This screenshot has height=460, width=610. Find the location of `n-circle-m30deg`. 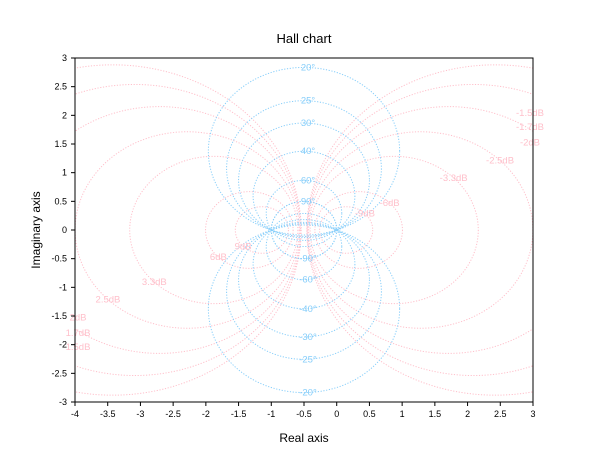

n-circle-m30deg is located at coordinates (304, 279).